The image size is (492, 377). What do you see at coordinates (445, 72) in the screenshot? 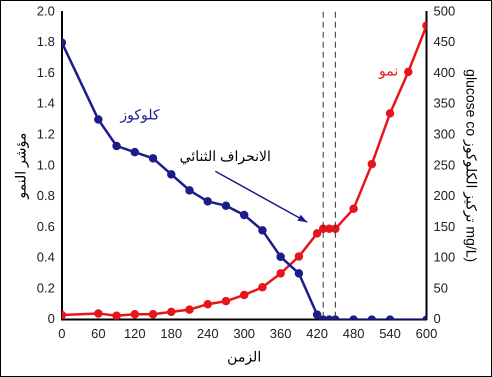
I see `y2-tick-label: 400` at bounding box center [445, 72].